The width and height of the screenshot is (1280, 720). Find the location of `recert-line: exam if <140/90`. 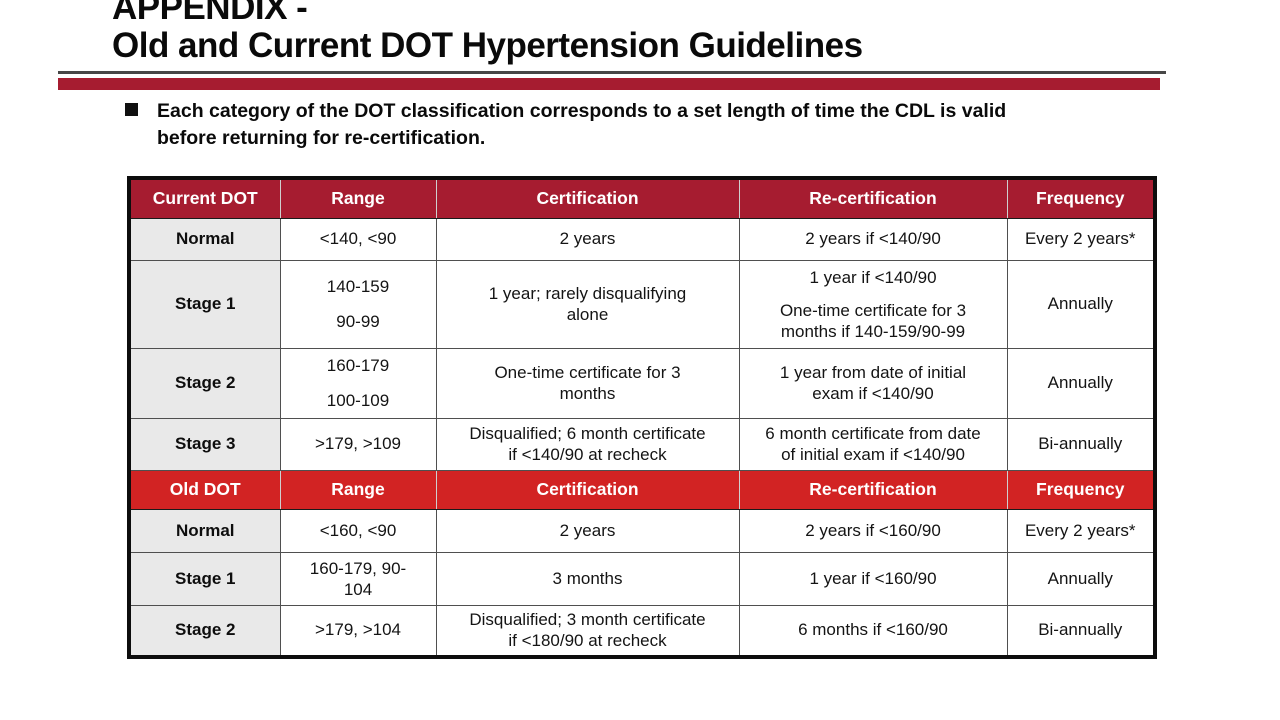

recert-line: exam if <140/90 is located at coordinates (873, 393).